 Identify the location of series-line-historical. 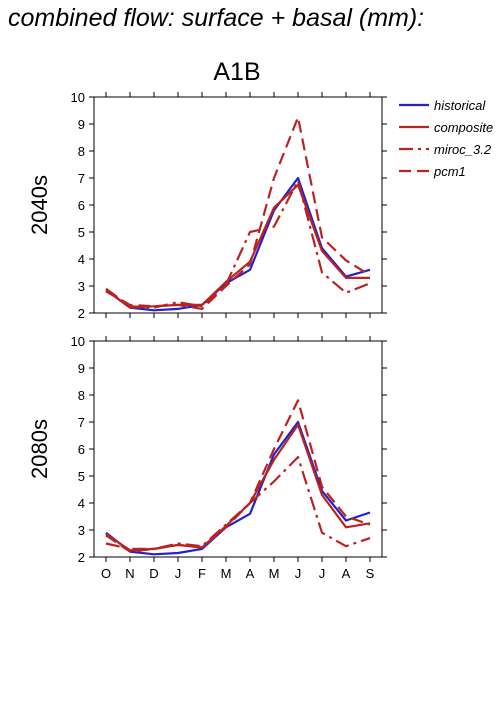
(238, 488).